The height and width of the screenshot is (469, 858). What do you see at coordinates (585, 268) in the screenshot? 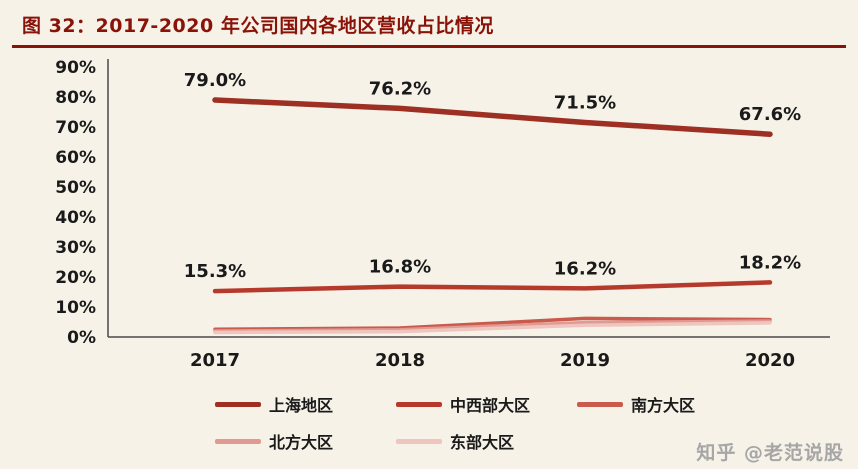
I see `data-label-1: 16.2%` at bounding box center [585, 268].